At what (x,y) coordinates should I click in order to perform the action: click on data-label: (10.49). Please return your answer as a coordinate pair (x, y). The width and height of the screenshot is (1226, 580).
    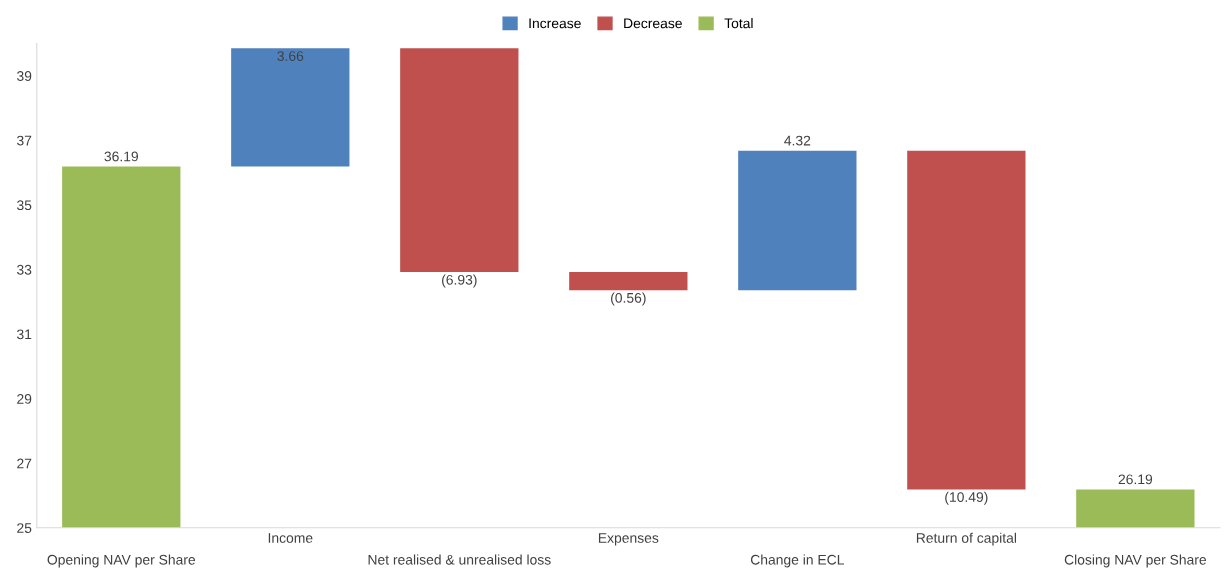
    Looking at the image, I should click on (966, 498).